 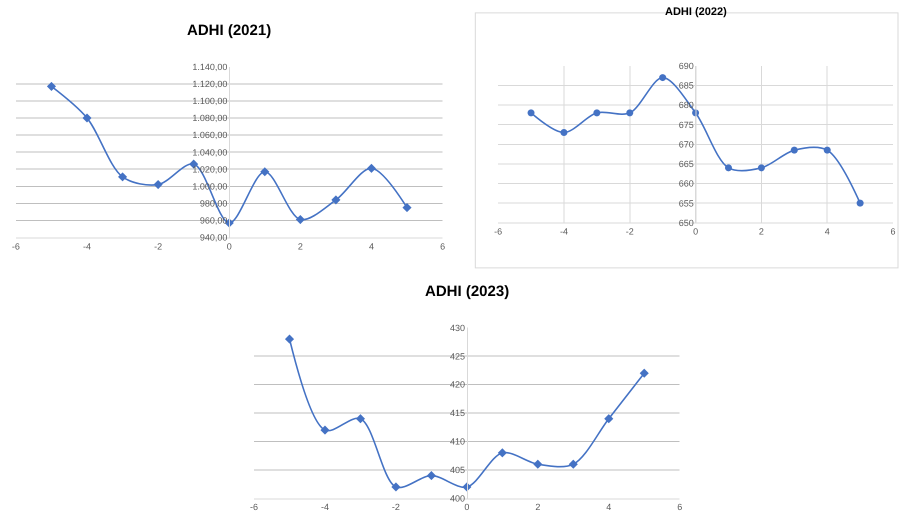 I want to click on y-tick-label: 670, so click(x=686, y=144).